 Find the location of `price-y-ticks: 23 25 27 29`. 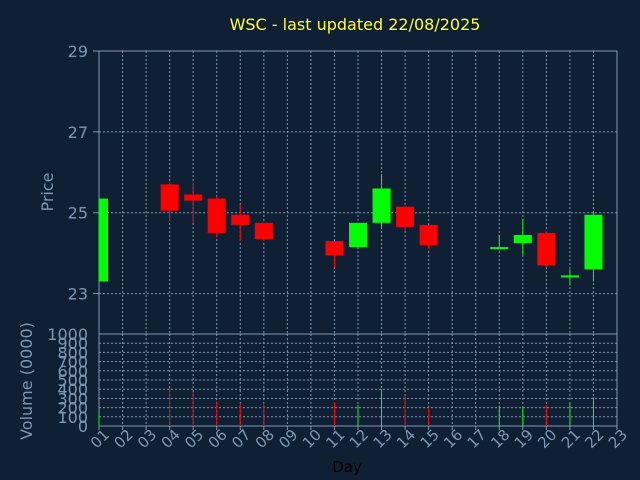

price-y-ticks: 23 25 27 29 is located at coordinates (83, 173).